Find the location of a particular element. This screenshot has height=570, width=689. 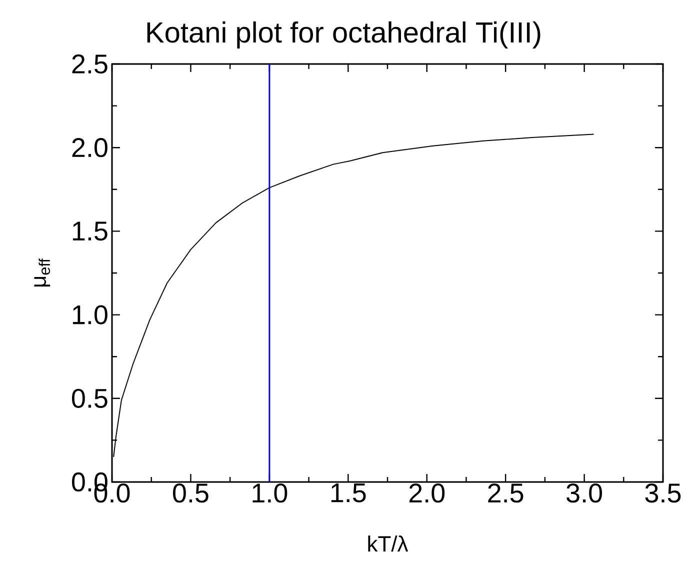

x-tick-label: 3.5 is located at coordinates (663, 493).